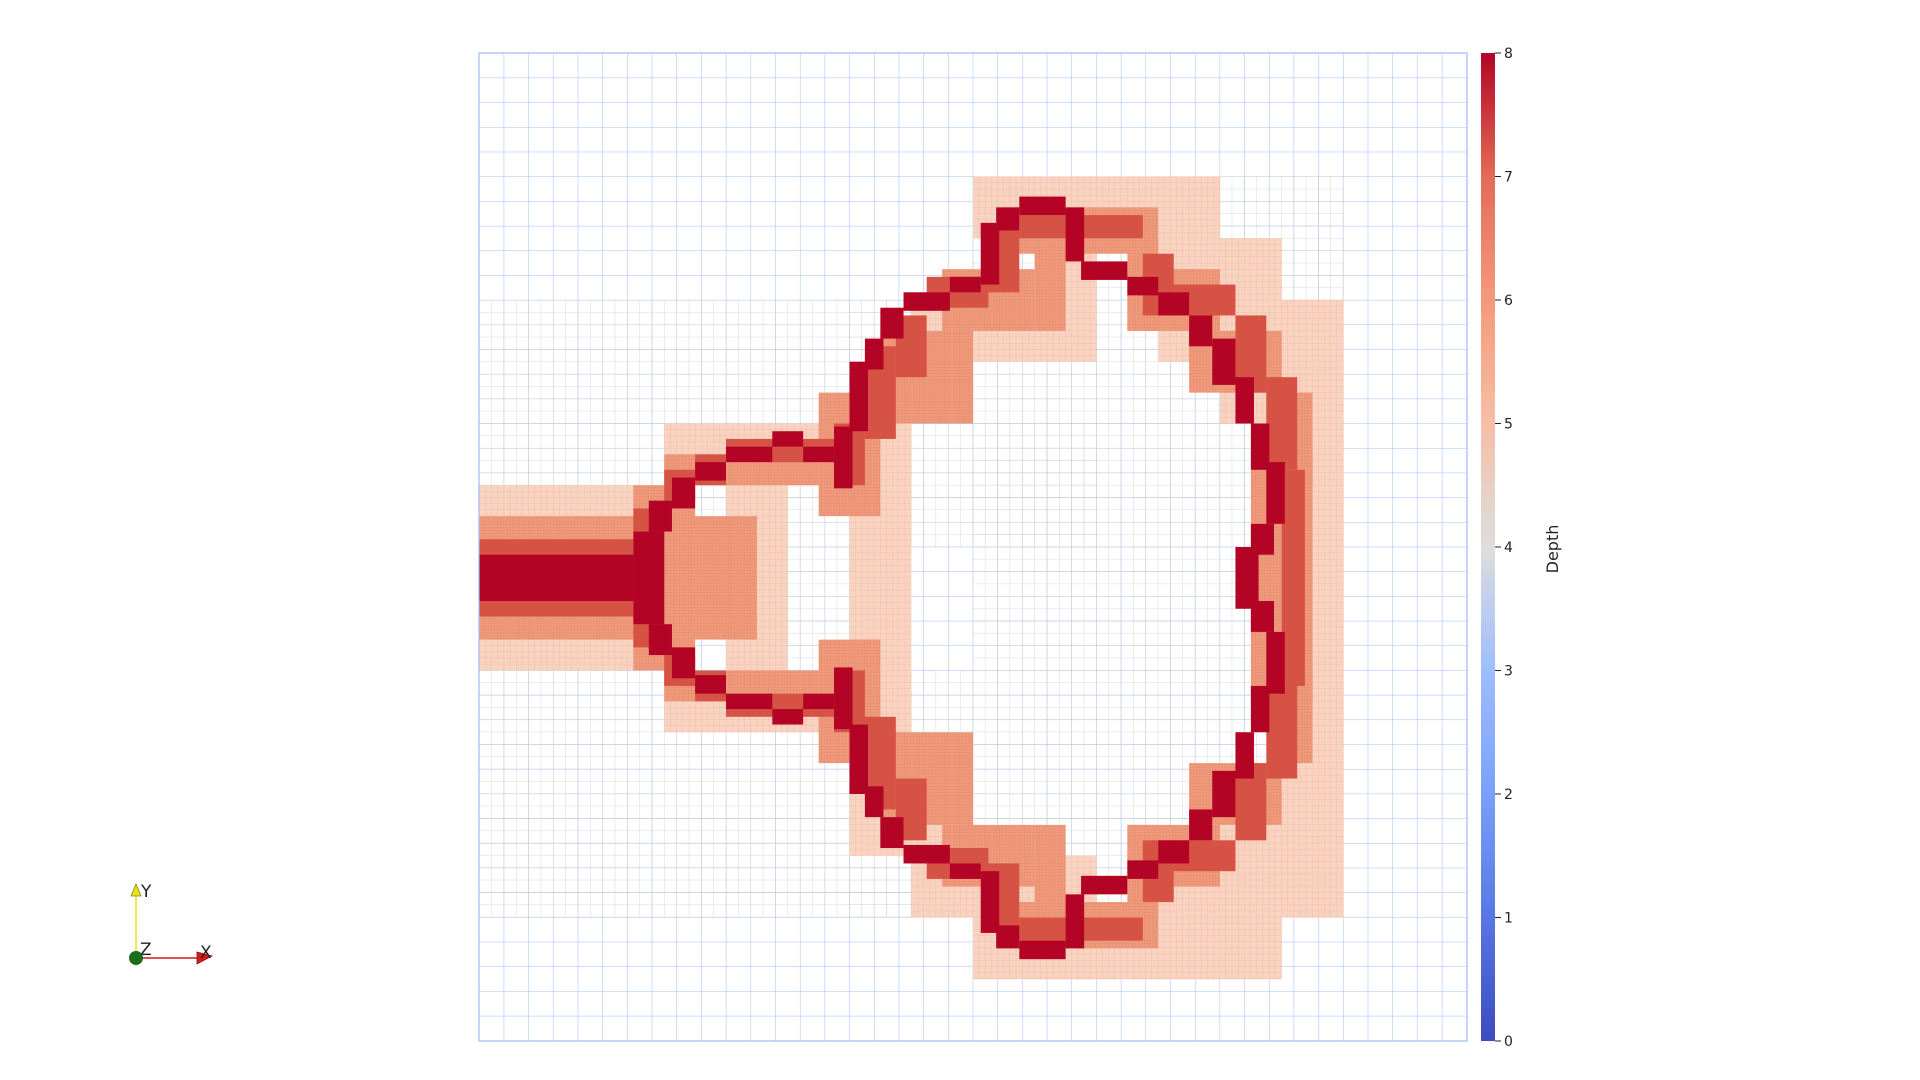  What do you see at coordinates (1035, 485) in the screenshot?
I see `mesh-depth4-region` at bounding box center [1035, 485].